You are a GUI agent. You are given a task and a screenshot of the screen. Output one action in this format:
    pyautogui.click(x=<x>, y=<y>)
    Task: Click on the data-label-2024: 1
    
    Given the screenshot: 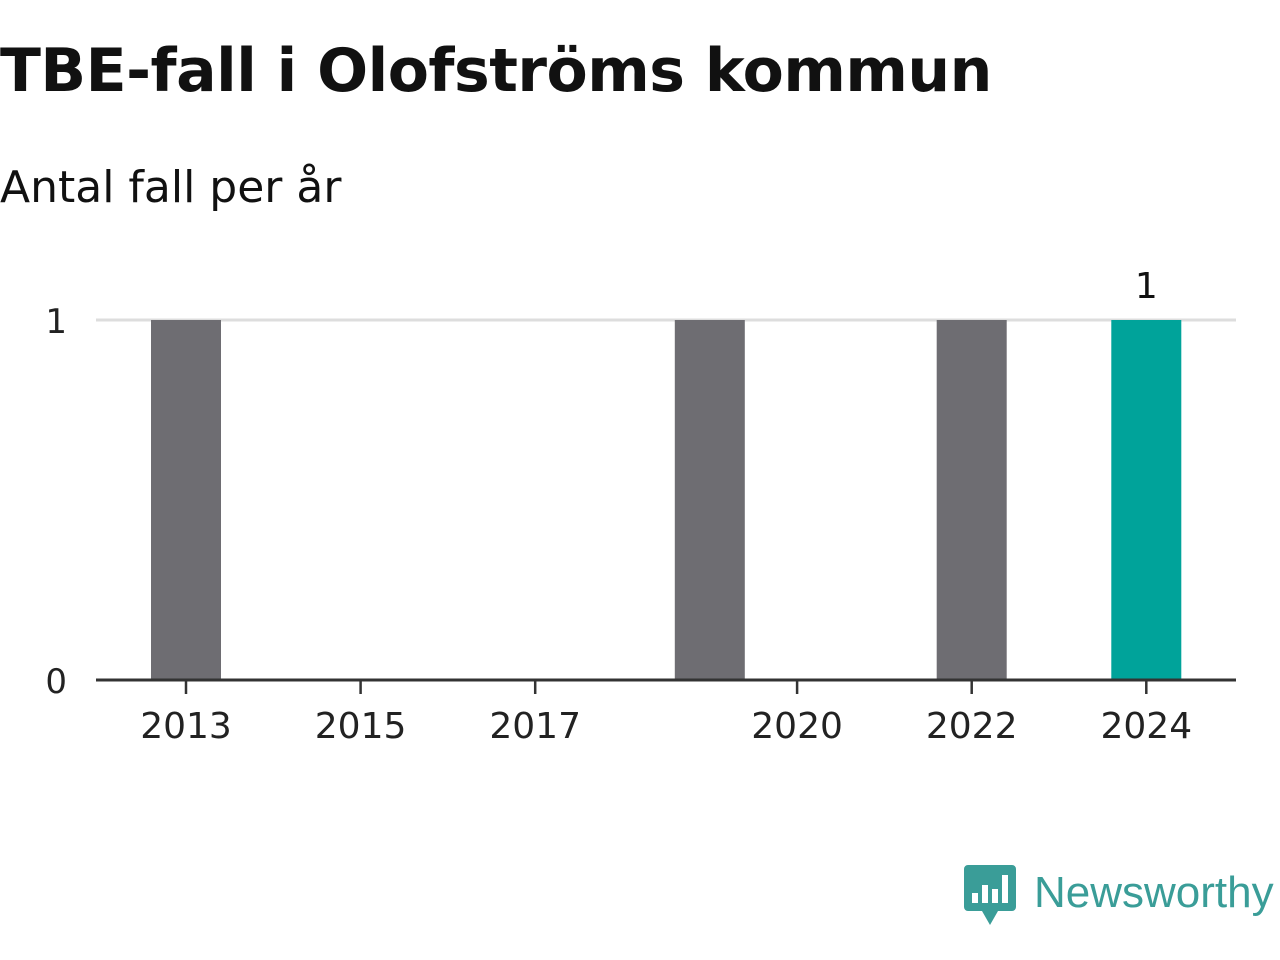 What is the action you would take?
    pyautogui.click(x=1146, y=286)
    